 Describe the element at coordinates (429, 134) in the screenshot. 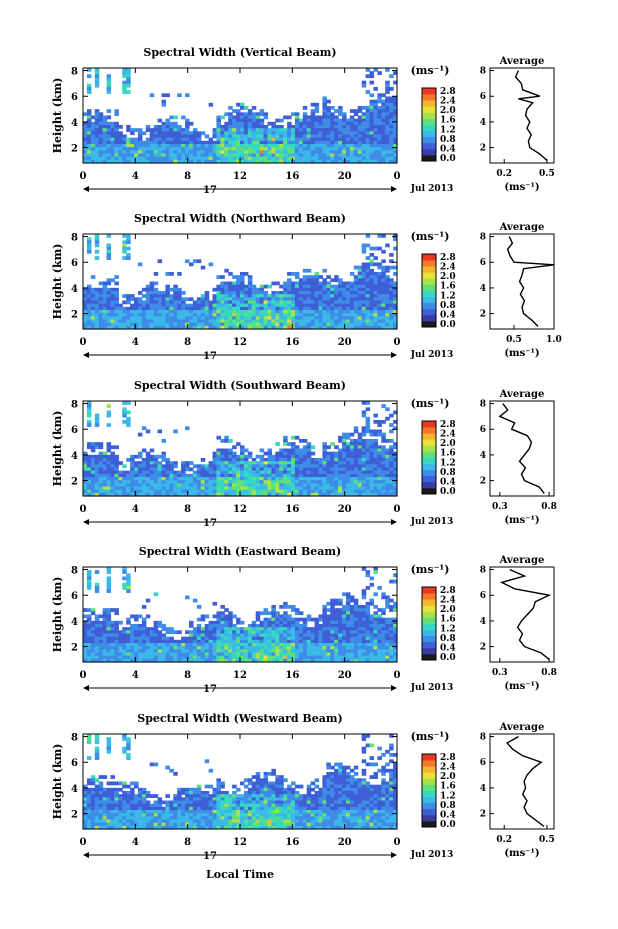

I see `colorbar-swatch` at that location.